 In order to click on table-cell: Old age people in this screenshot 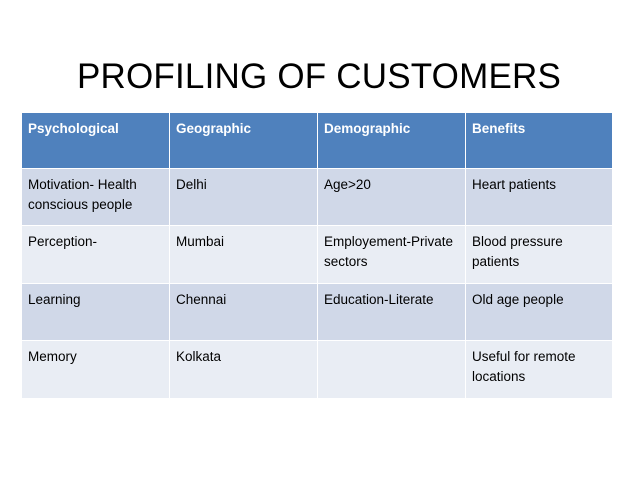, I will do `click(539, 312)`.